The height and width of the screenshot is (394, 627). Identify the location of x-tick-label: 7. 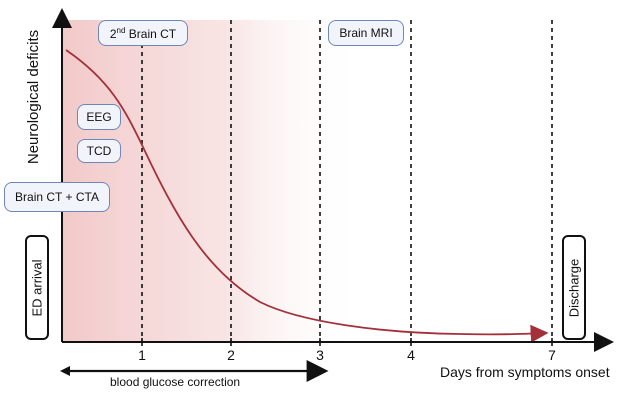
(552, 355).